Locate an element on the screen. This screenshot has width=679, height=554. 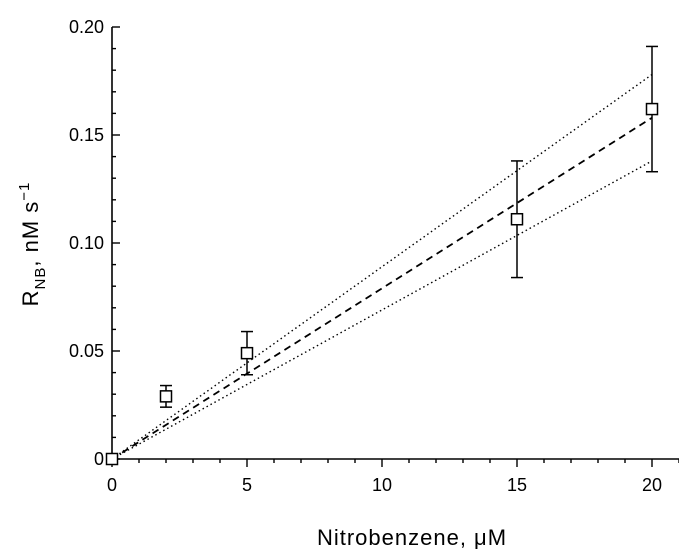
y-tick-label: 0.20 is located at coordinates (86, 27).